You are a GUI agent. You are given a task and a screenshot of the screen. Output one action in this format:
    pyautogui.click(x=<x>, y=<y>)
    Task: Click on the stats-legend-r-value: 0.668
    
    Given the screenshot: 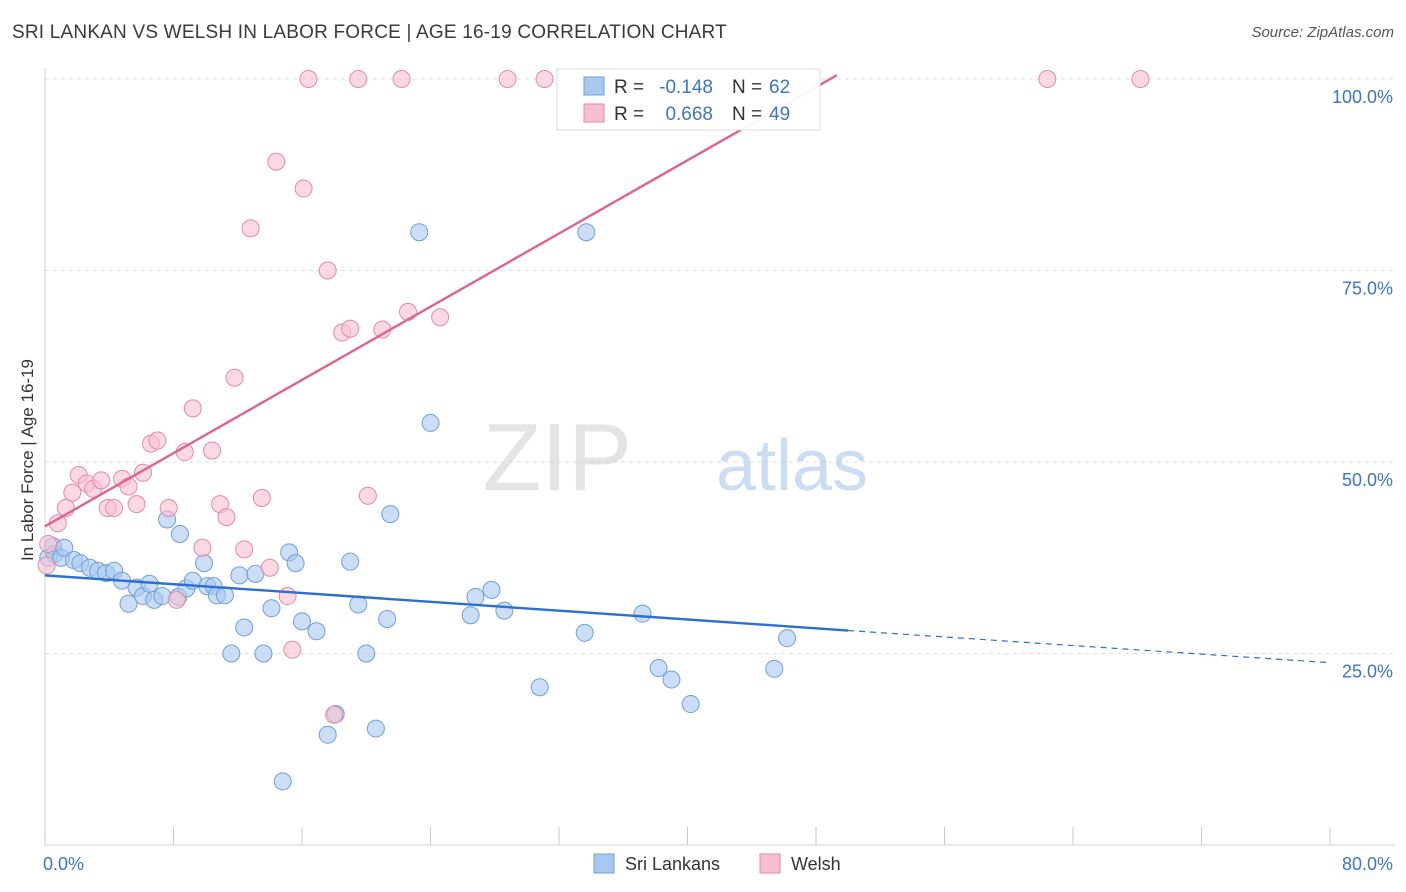 What is the action you would take?
    pyautogui.click(x=689, y=114)
    